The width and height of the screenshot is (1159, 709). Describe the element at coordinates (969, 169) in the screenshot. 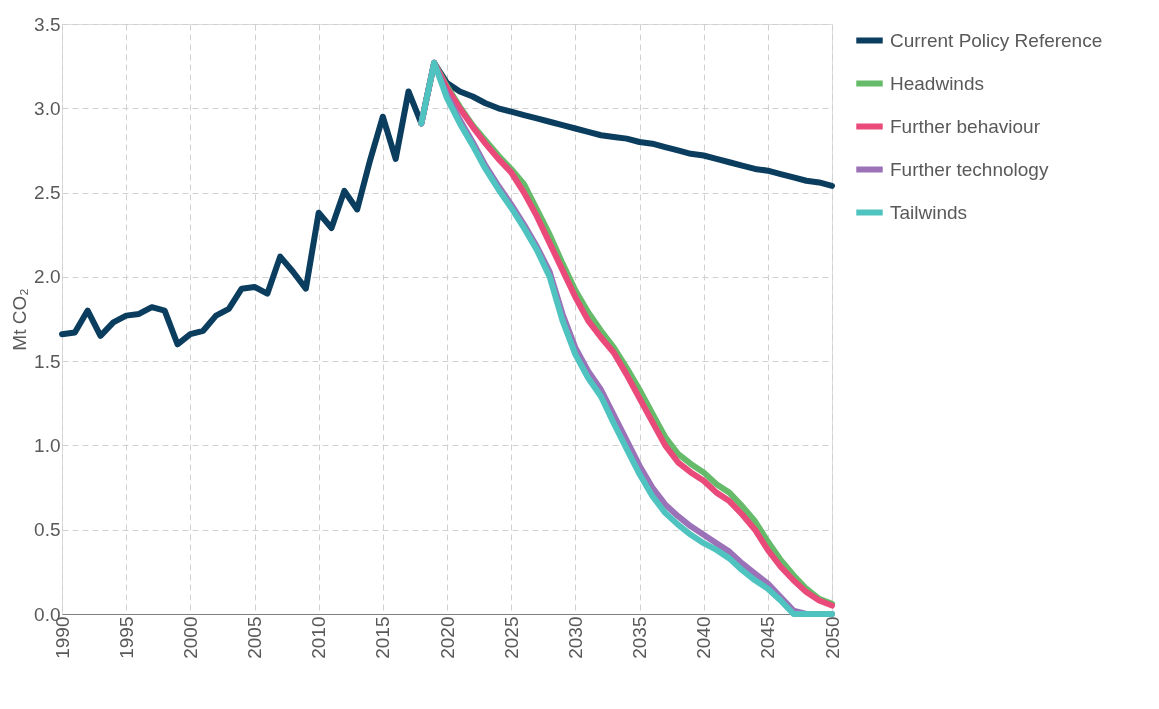

I see `legend-label: Further technology` at that location.